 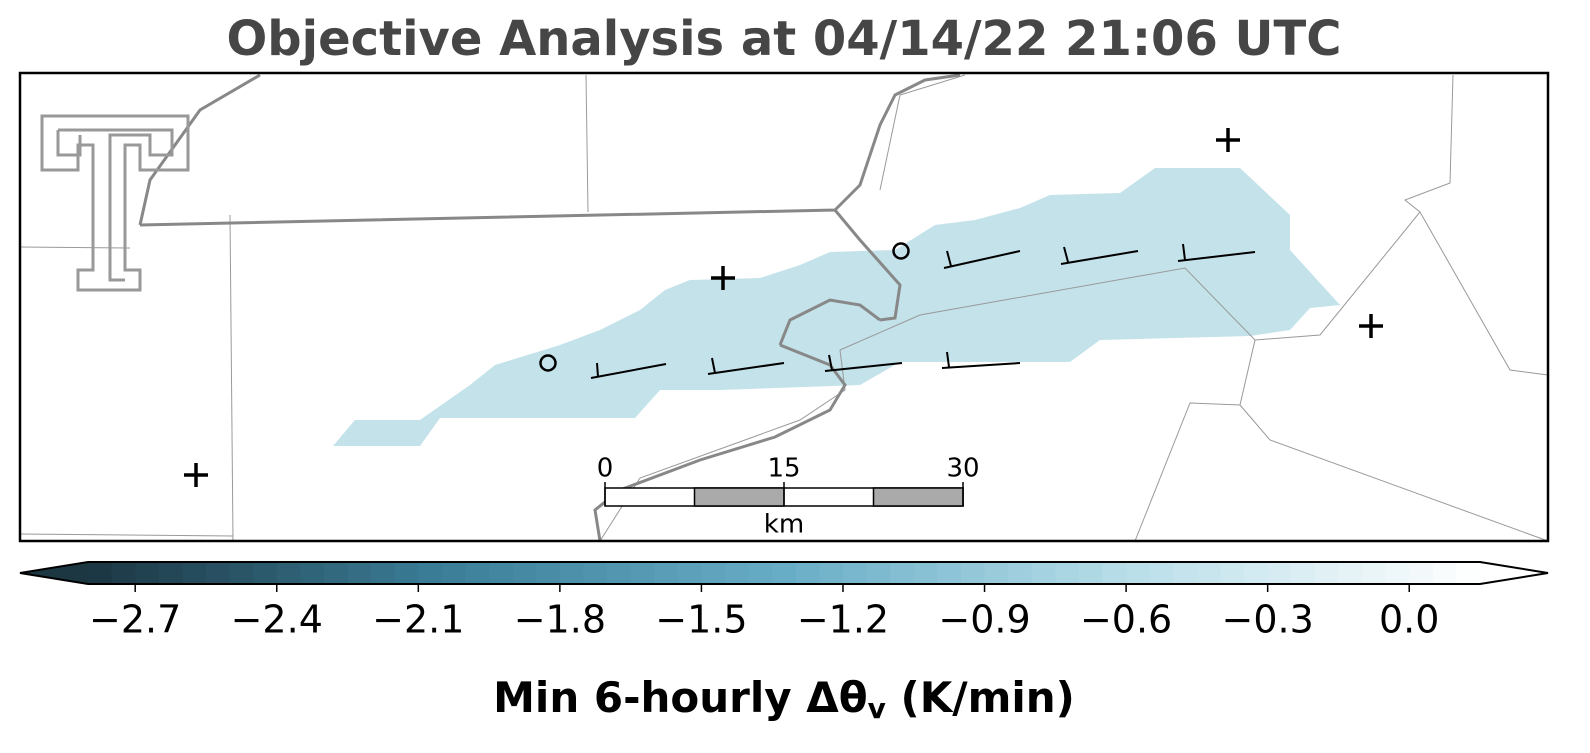 I want to click on colorbar-label-main: Min 6-hourly Δθ, so click(x=680, y=697).